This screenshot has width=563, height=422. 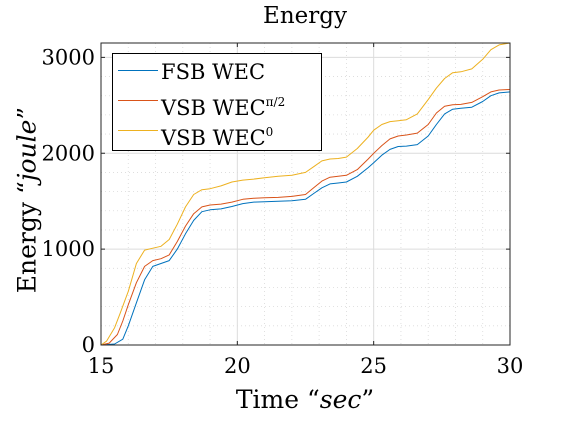 What do you see at coordinates (510, 366) in the screenshot?
I see `x-tick-label: 30` at bounding box center [510, 366].